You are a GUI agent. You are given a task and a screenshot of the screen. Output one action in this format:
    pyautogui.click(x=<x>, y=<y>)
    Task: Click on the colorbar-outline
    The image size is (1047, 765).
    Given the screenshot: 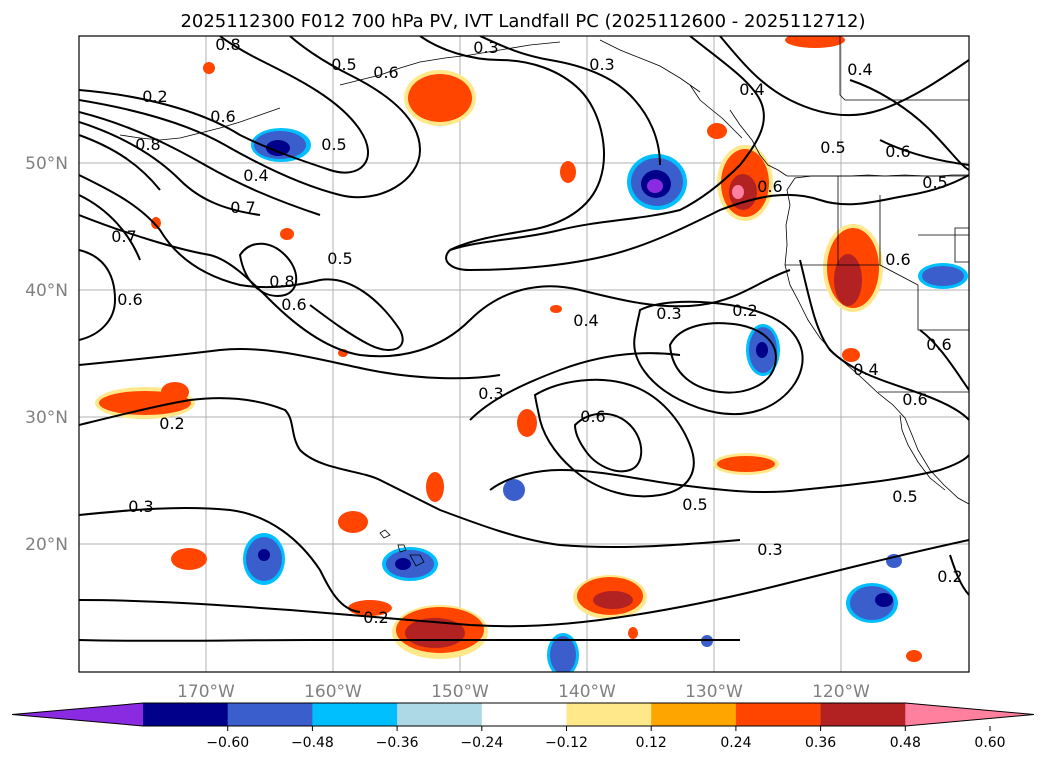 What is the action you would take?
    pyautogui.click(x=523, y=714)
    